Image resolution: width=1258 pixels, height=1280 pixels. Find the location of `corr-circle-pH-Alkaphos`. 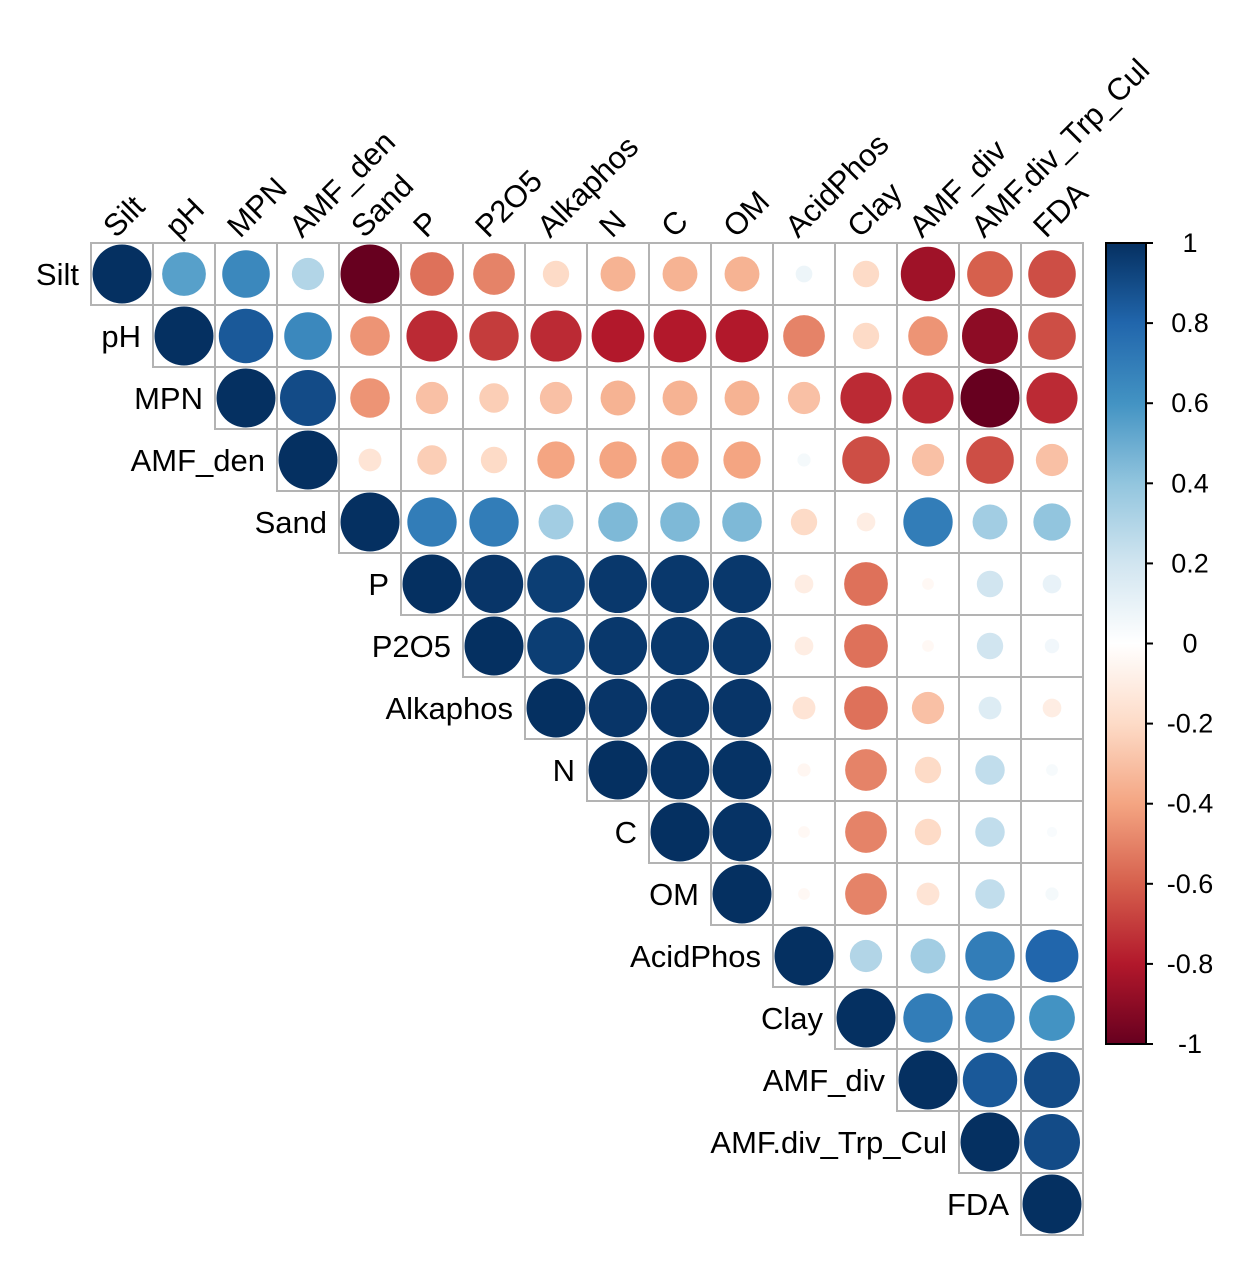

corr-circle-pH-Alkaphos is located at coordinates (556, 336).